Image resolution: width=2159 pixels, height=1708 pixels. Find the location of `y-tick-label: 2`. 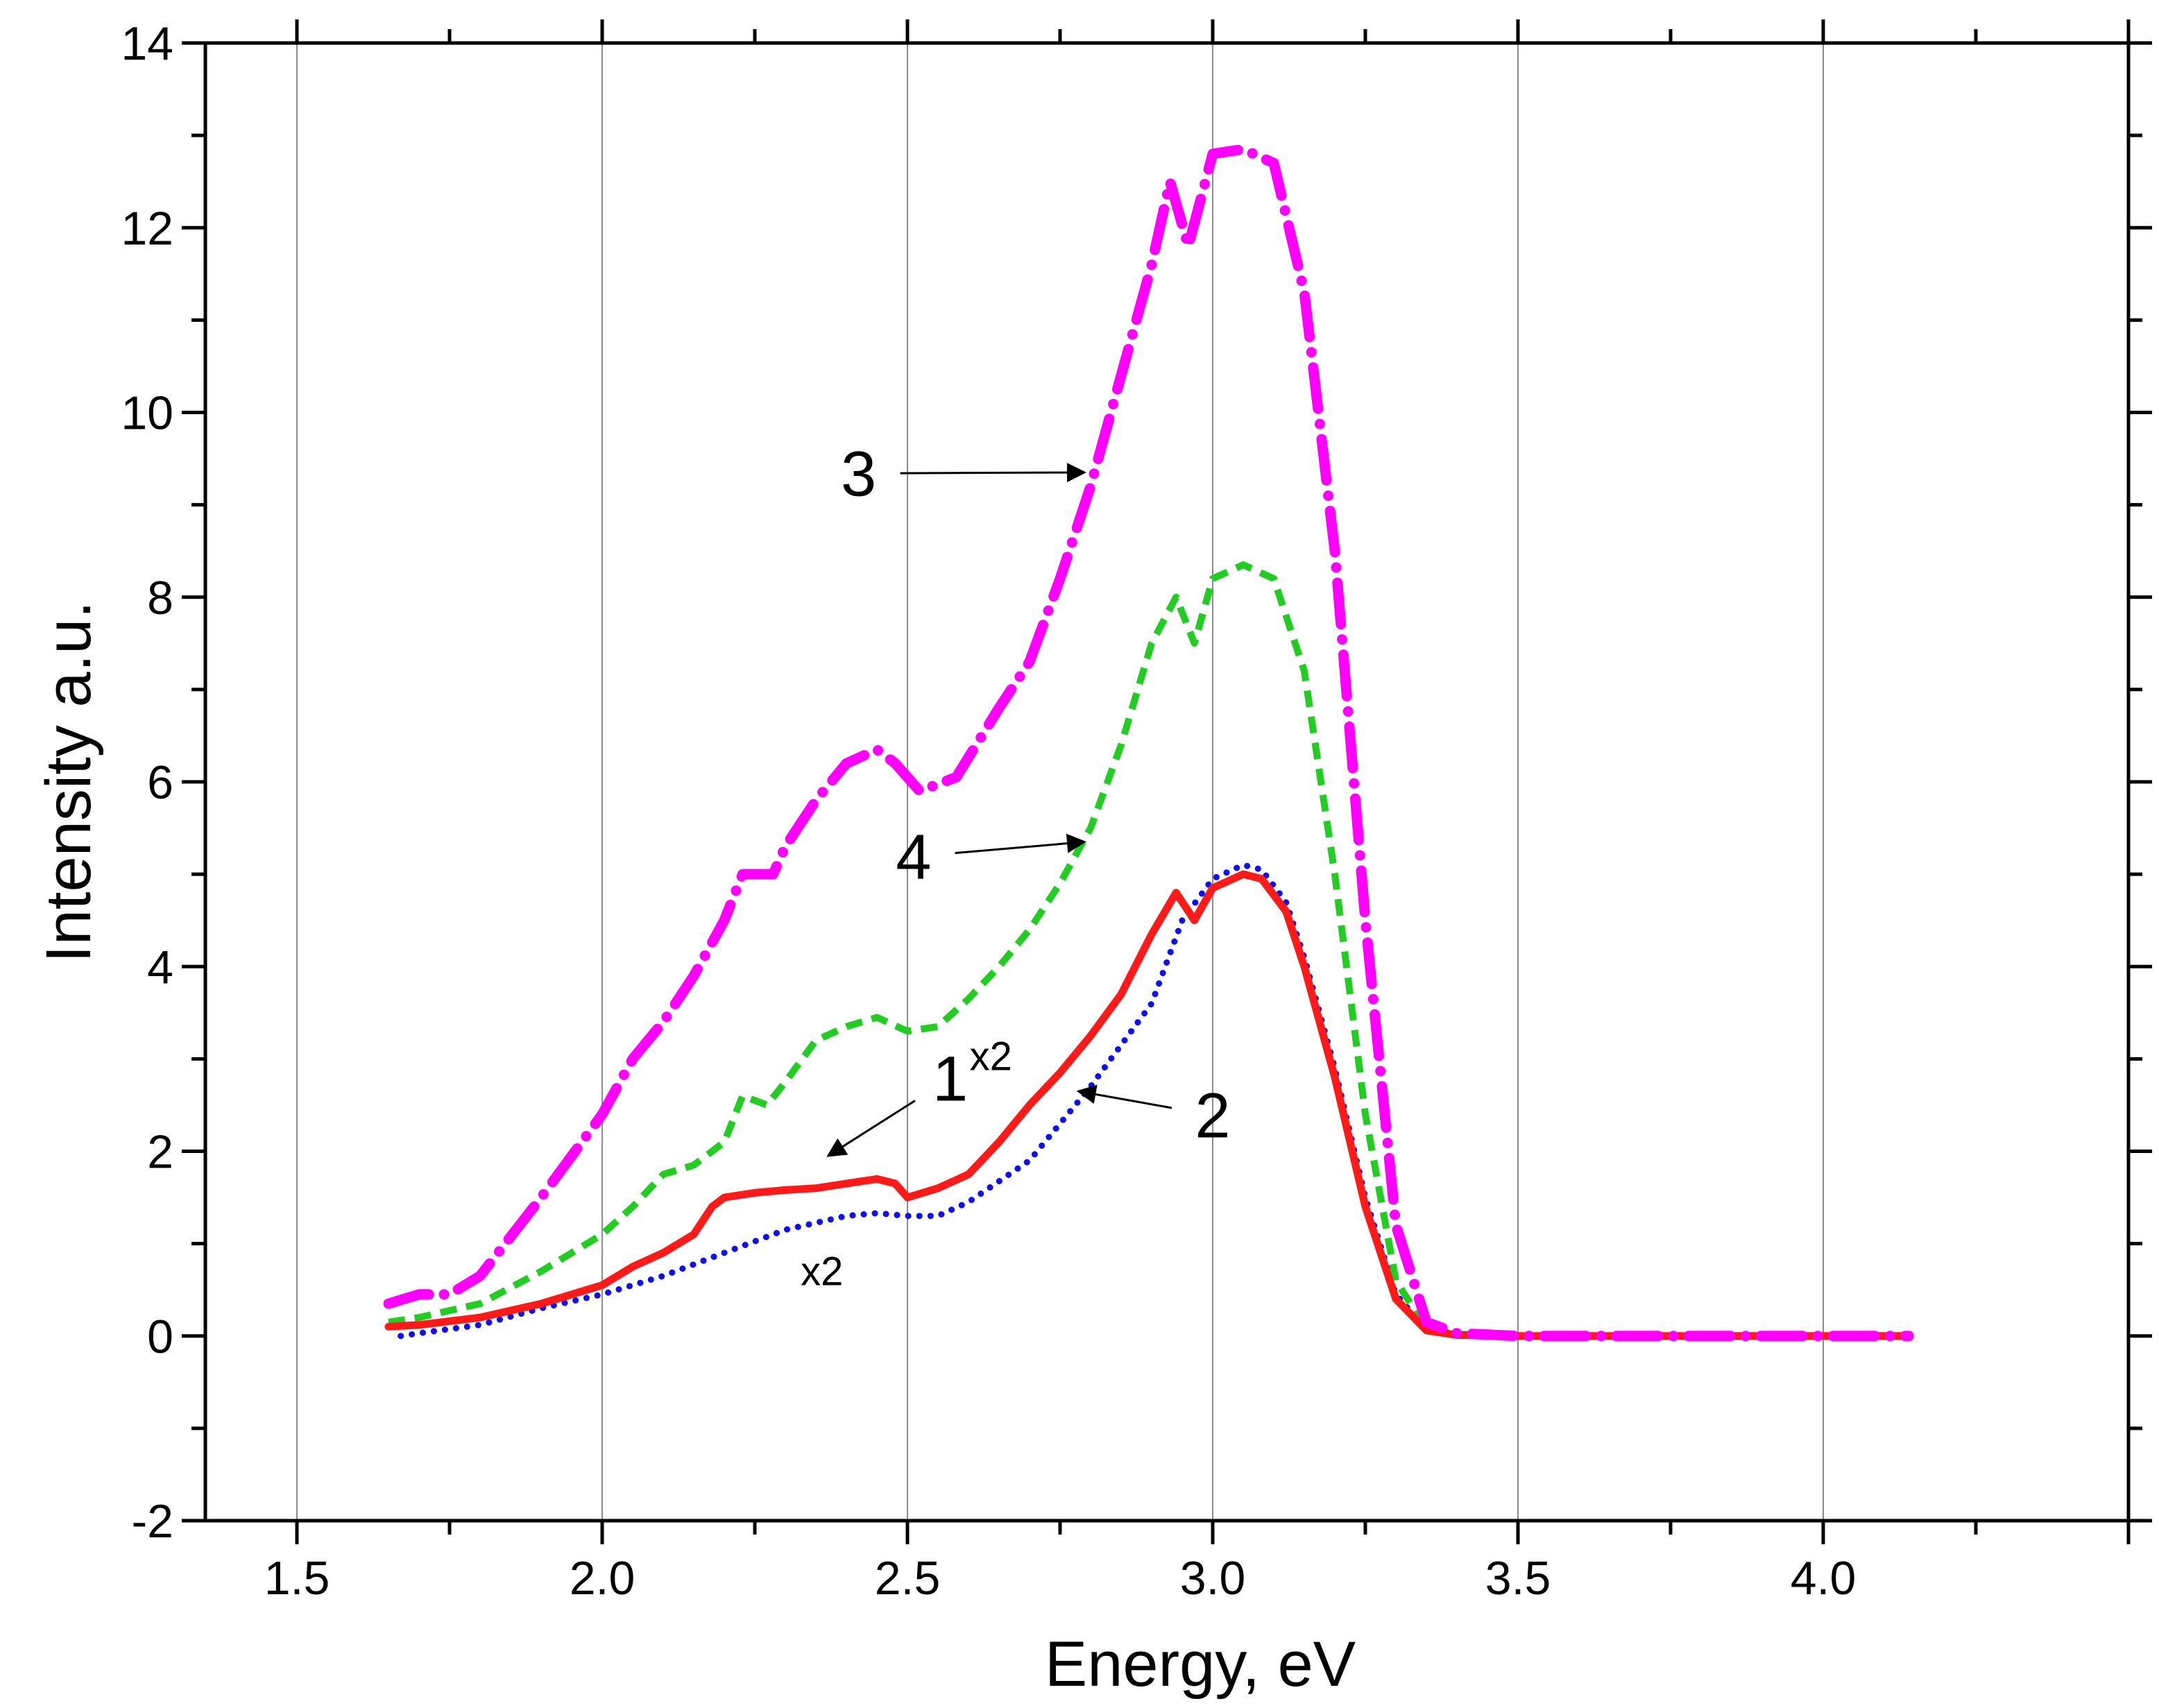

y-tick-label: 2 is located at coordinates (160, 1152).